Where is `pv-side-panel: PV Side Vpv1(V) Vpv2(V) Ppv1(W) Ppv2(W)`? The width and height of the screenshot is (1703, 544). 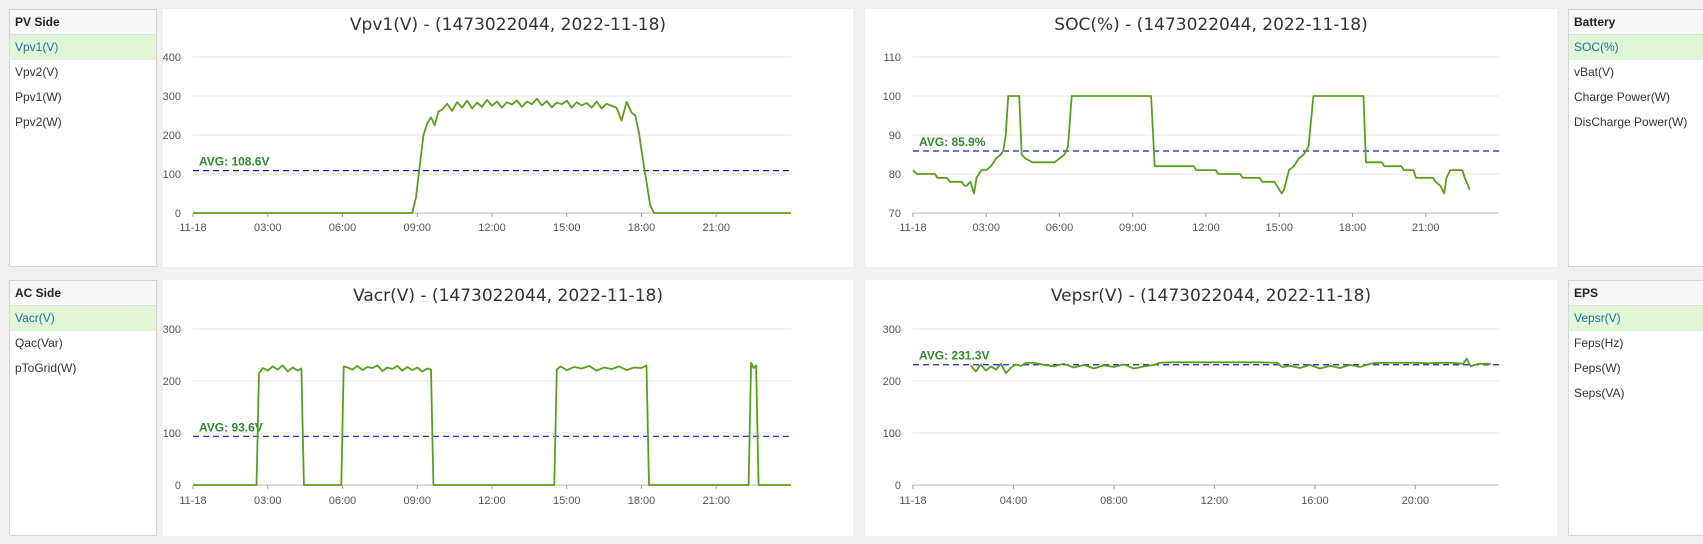 pv-side-panel: PV Side Vpv1(V) Vpv2(V) Ppv1(W) Ppv2(W) is located at coordinates (83, 138).